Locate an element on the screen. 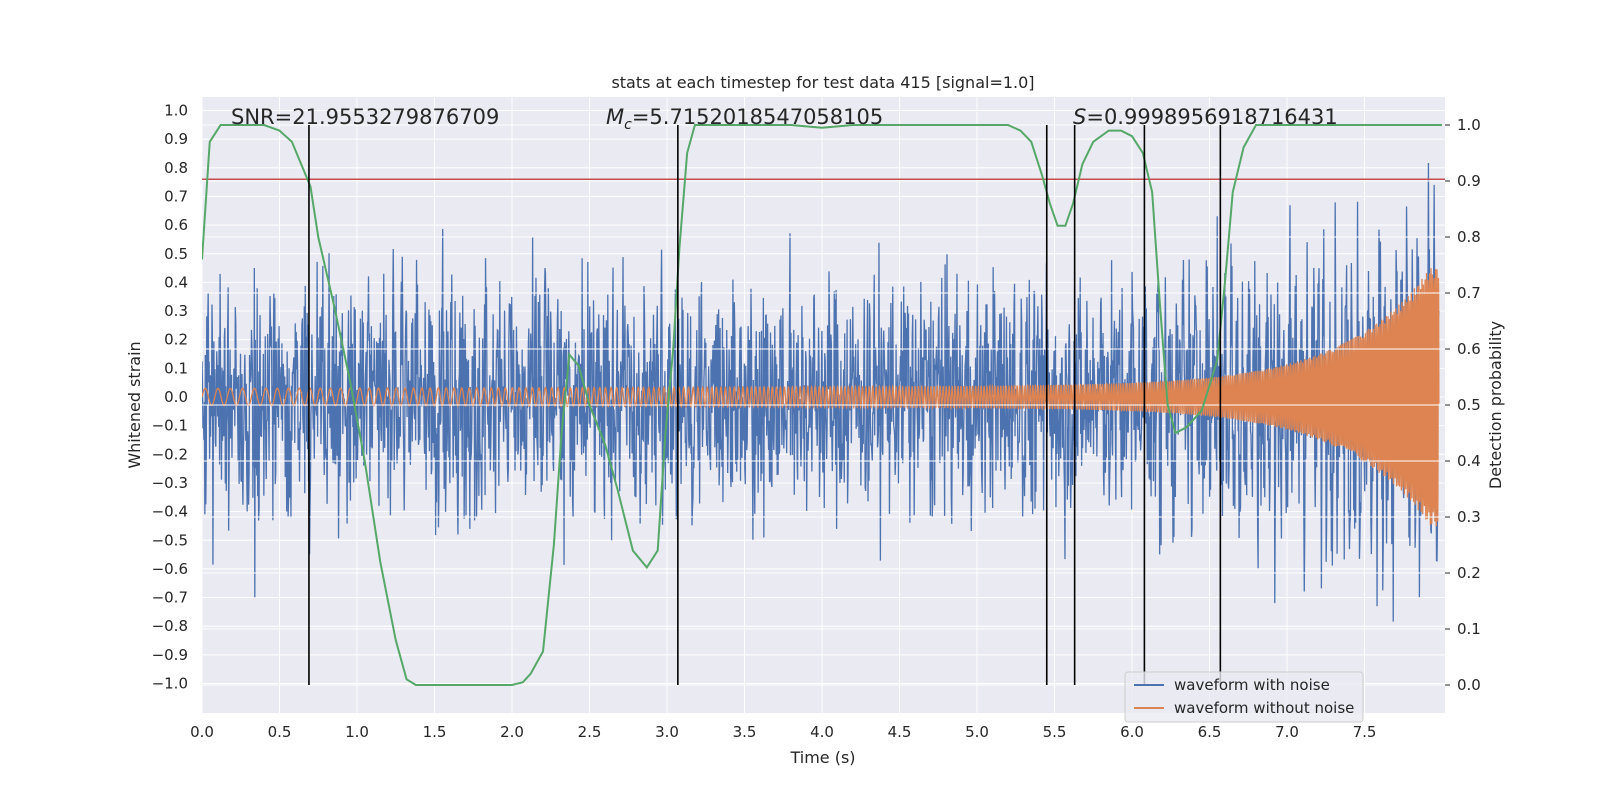  annotation-s-statistic: S=0.9998956918716431 is located at coordinates (1205, 117).